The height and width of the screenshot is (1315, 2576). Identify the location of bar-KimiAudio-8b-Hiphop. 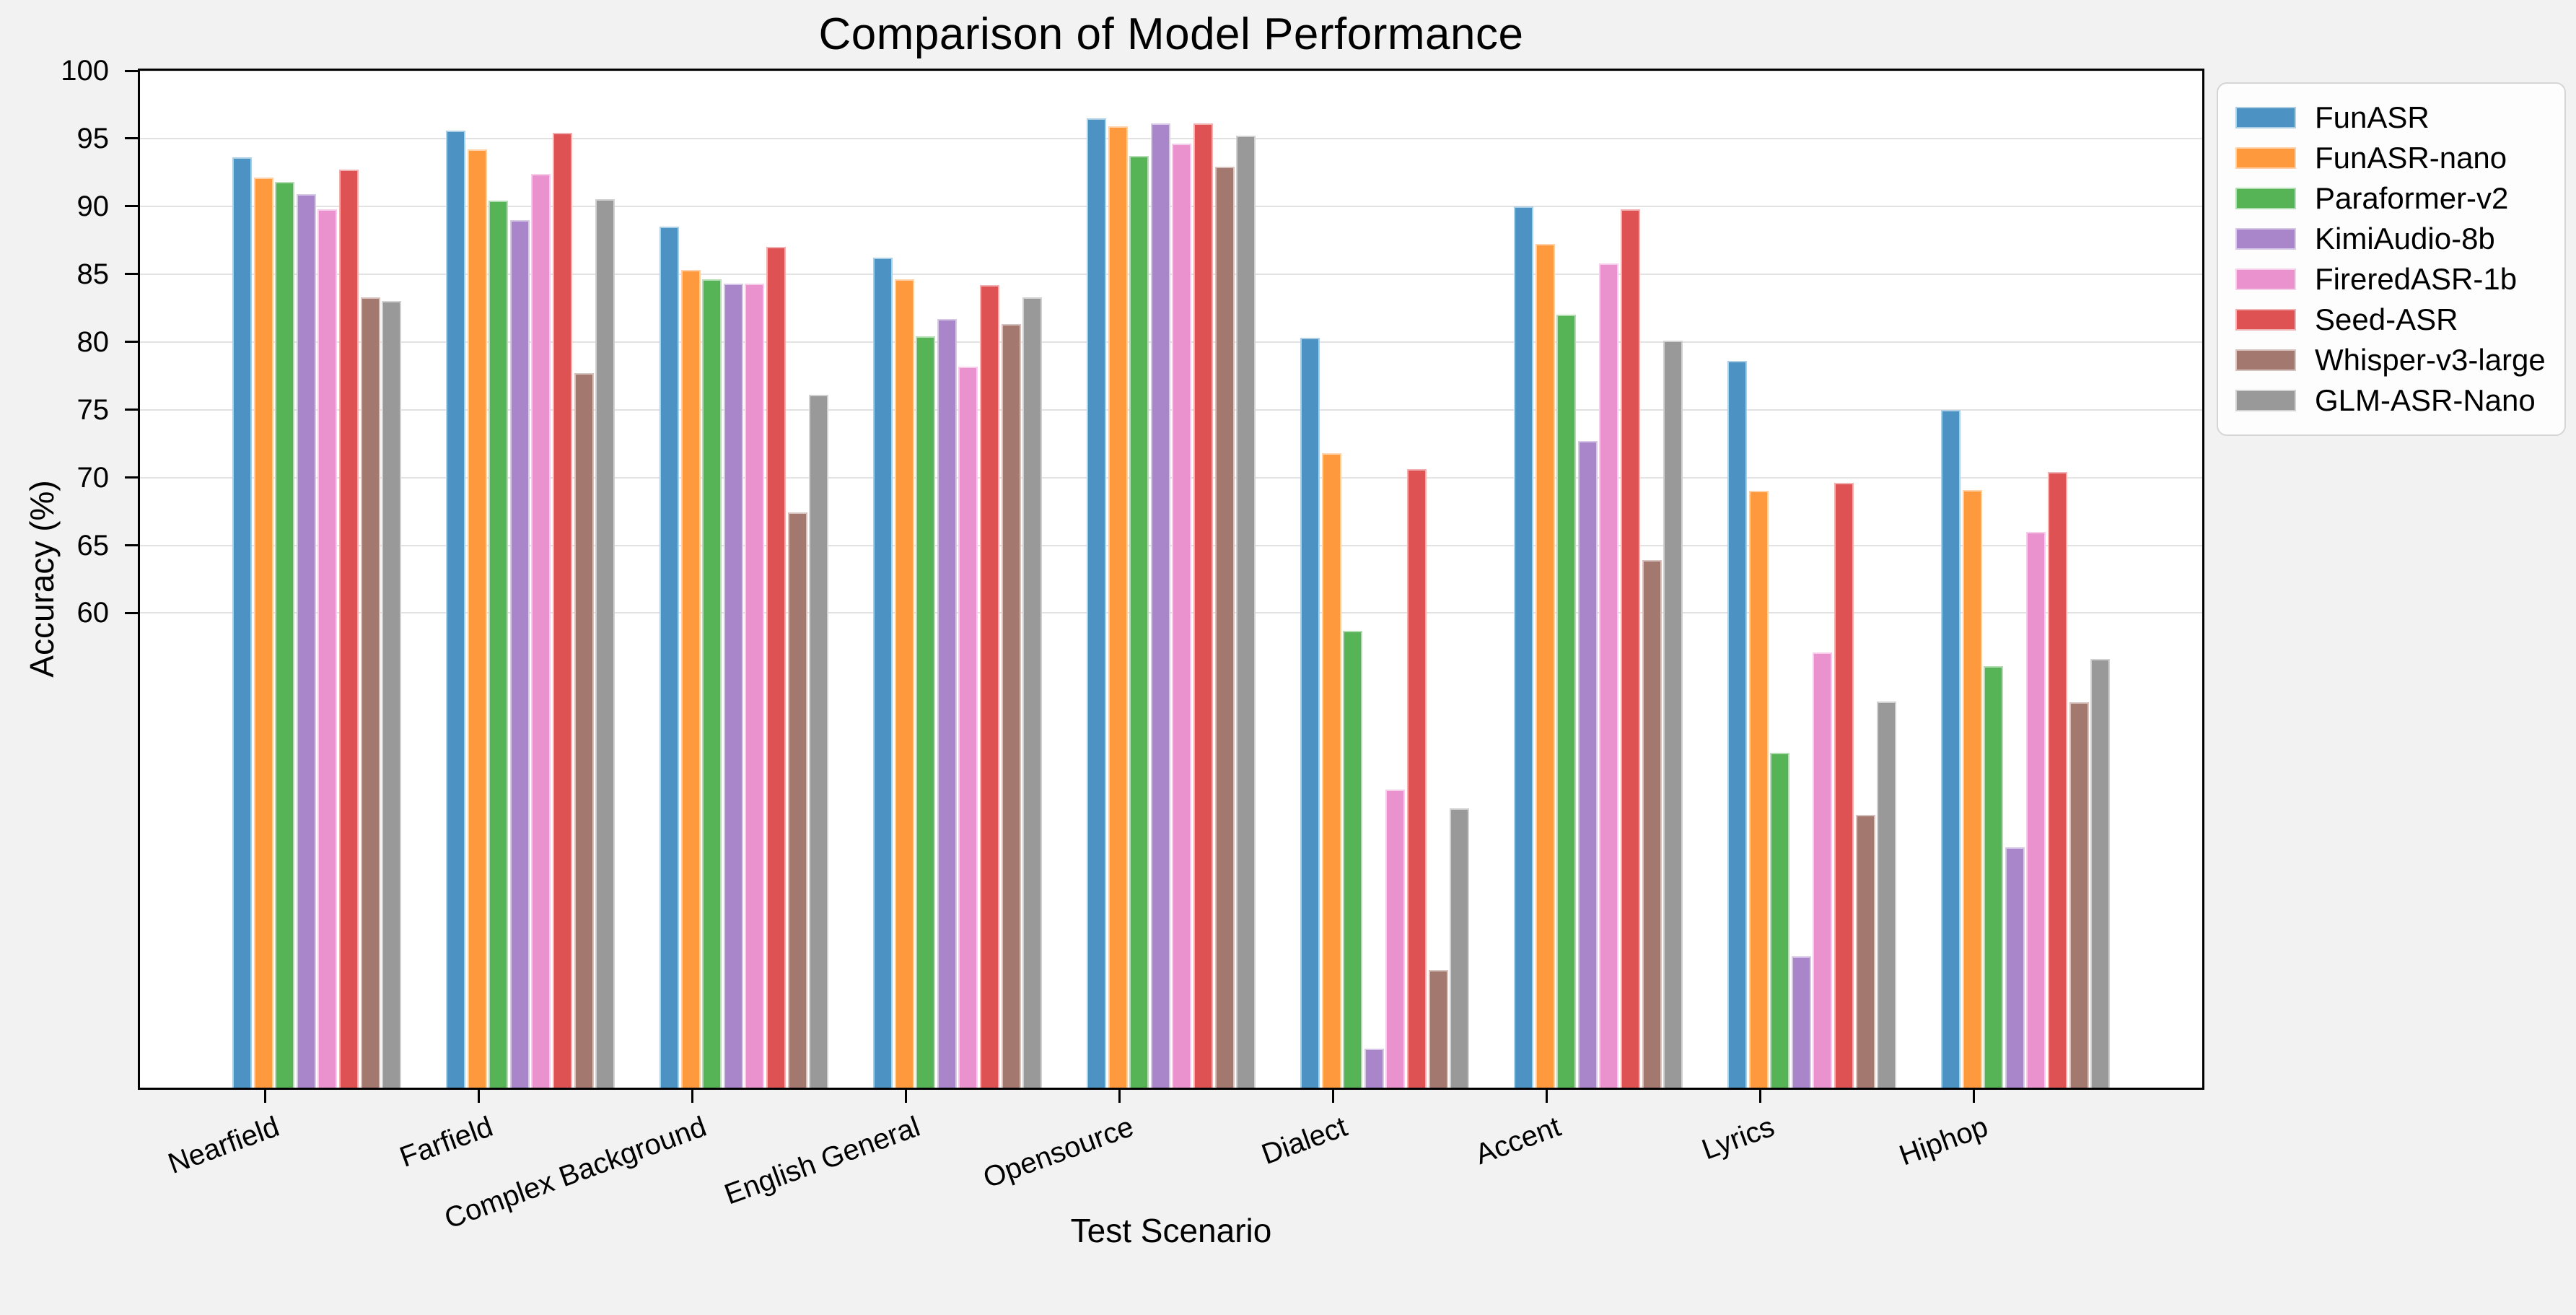
(2015, 967).